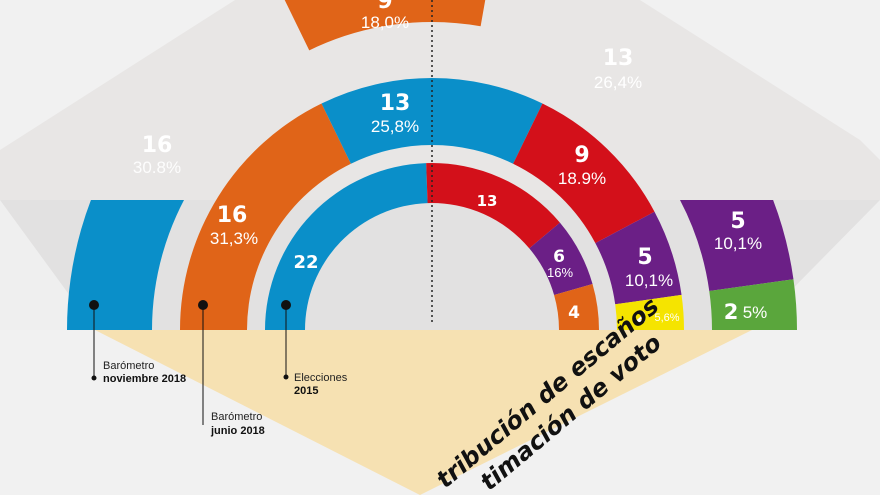  I want to click on label-nov-green-seats: 2, so click(731, 312).